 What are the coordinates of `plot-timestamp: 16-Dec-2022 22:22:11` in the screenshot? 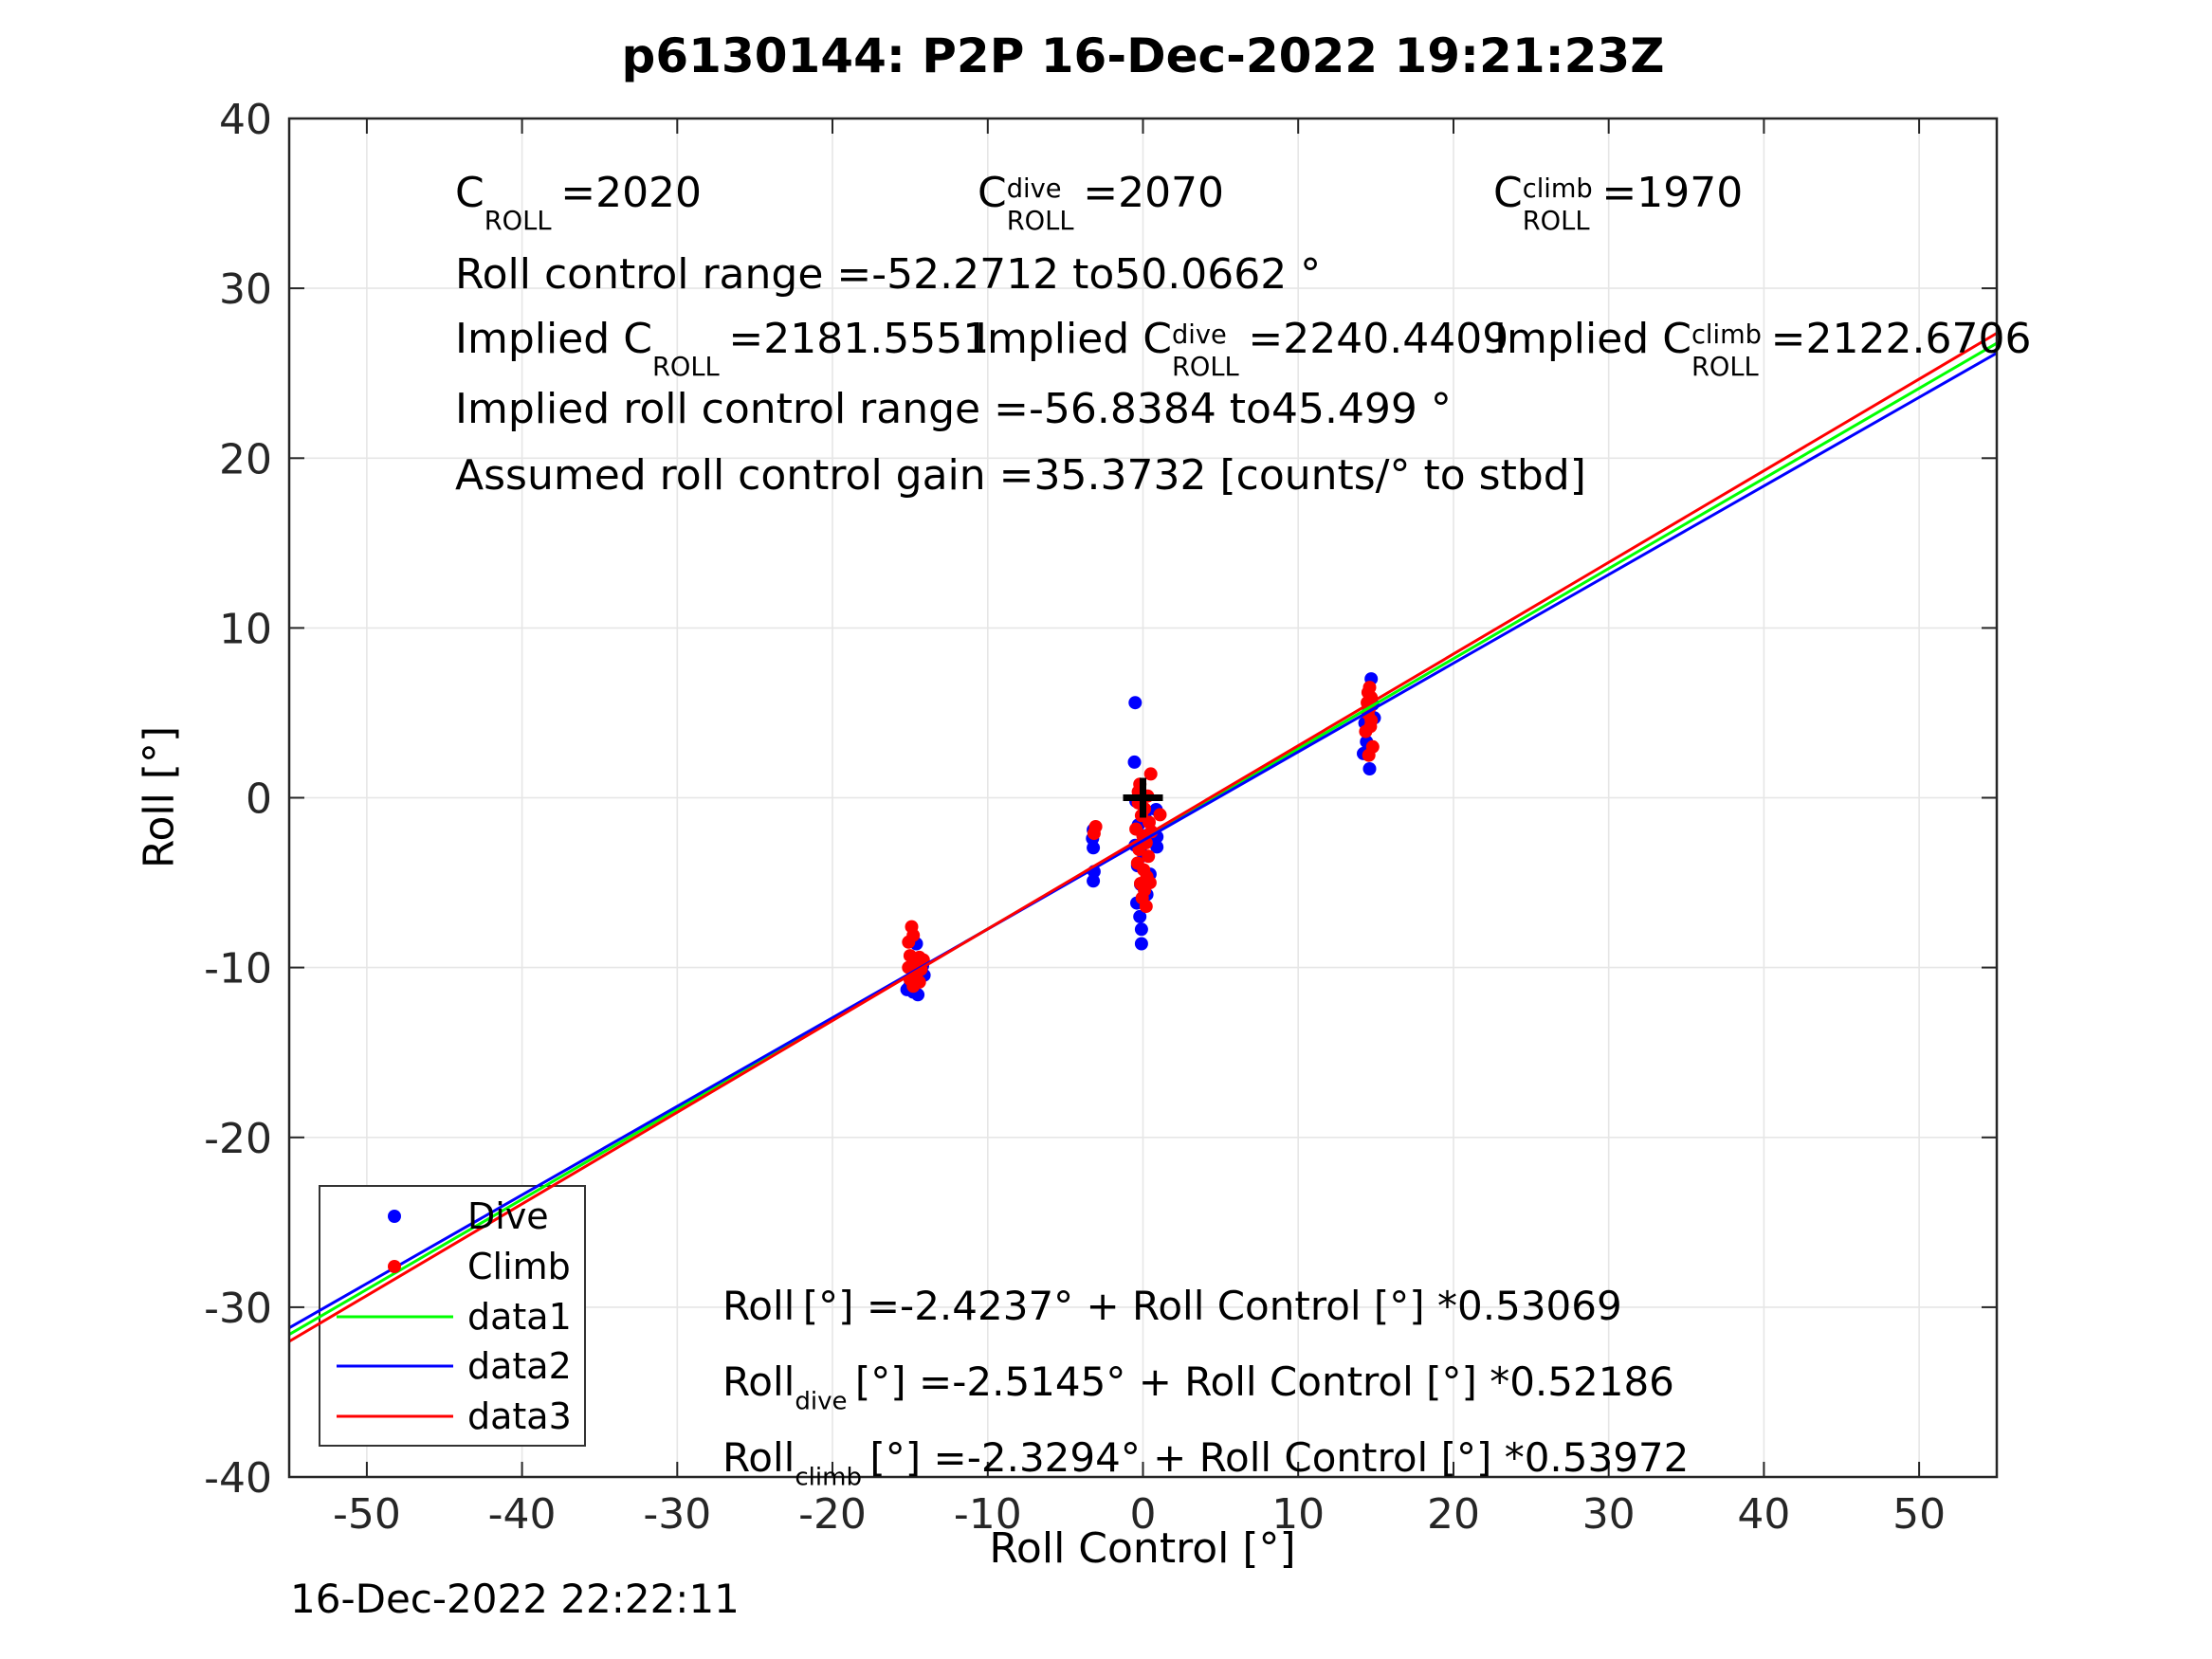 It's located at (515, 1599).